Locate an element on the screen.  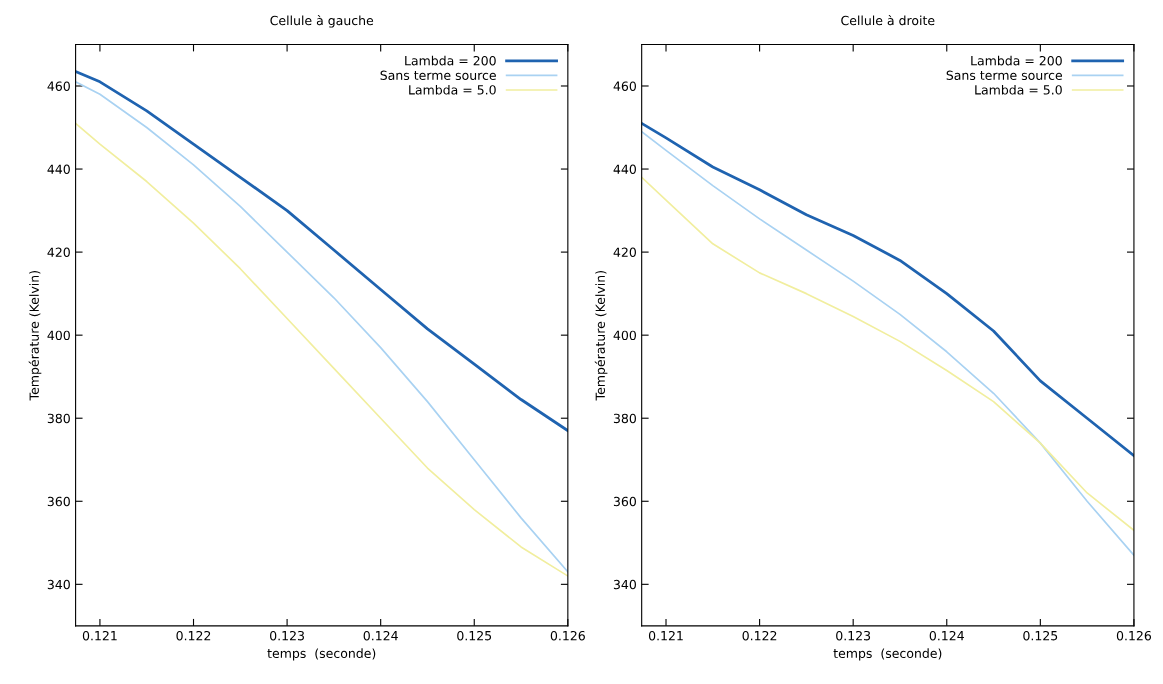
chart-title: Cellule à droite is located at coordinates (888, 20).